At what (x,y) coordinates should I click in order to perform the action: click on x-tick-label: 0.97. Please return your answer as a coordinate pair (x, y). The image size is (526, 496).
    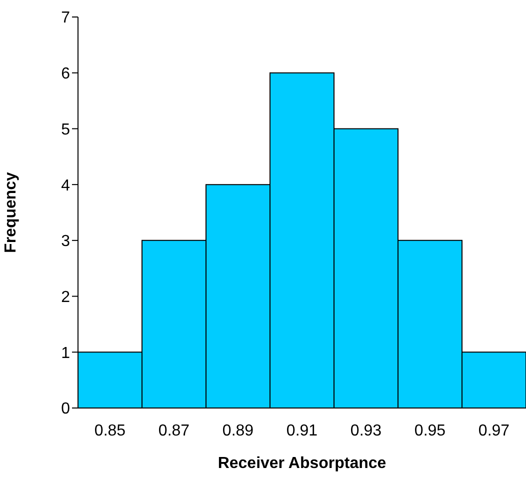
    Looking at the image, I should click on (494, 431).